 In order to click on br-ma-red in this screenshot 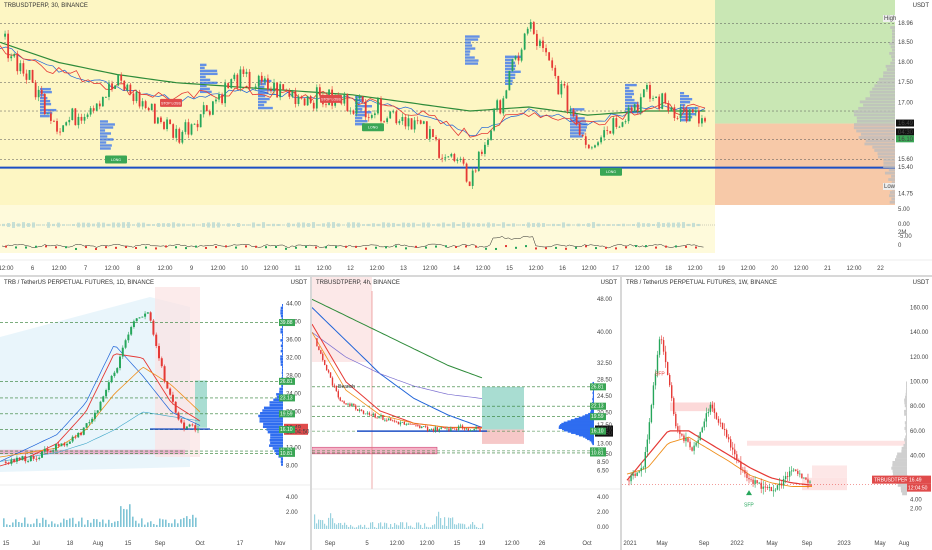, I will do `click(719, 458)`.